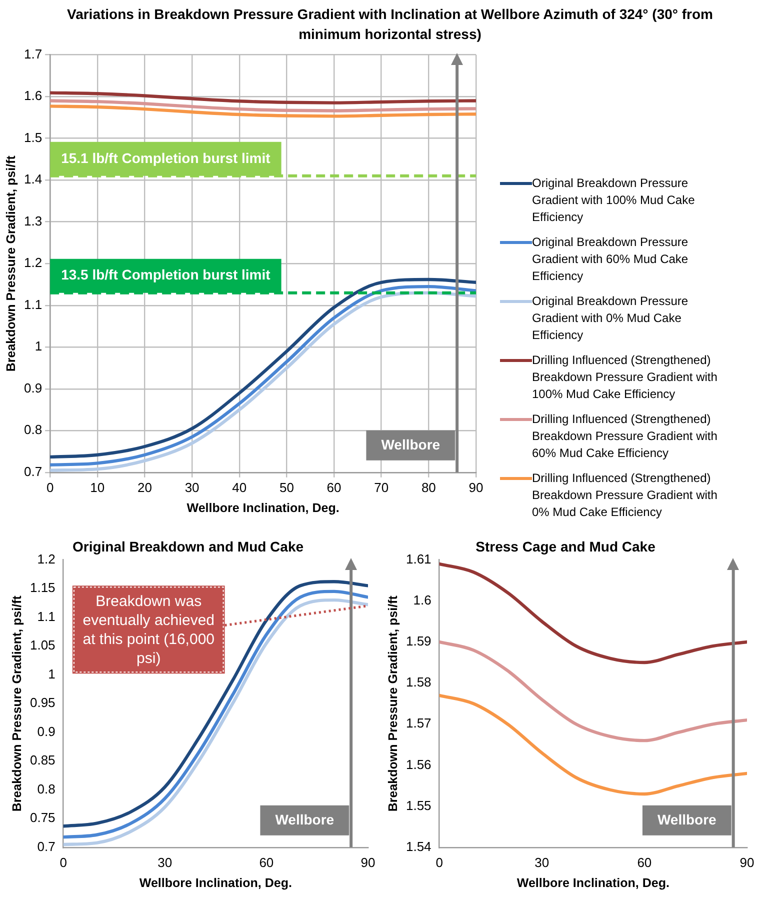 This screenshot has height=898, width=761. What do you see at coordinates (428, 487) in the screenshot?
I see `x-tick-label: 80` at bounding box center [428, 487].